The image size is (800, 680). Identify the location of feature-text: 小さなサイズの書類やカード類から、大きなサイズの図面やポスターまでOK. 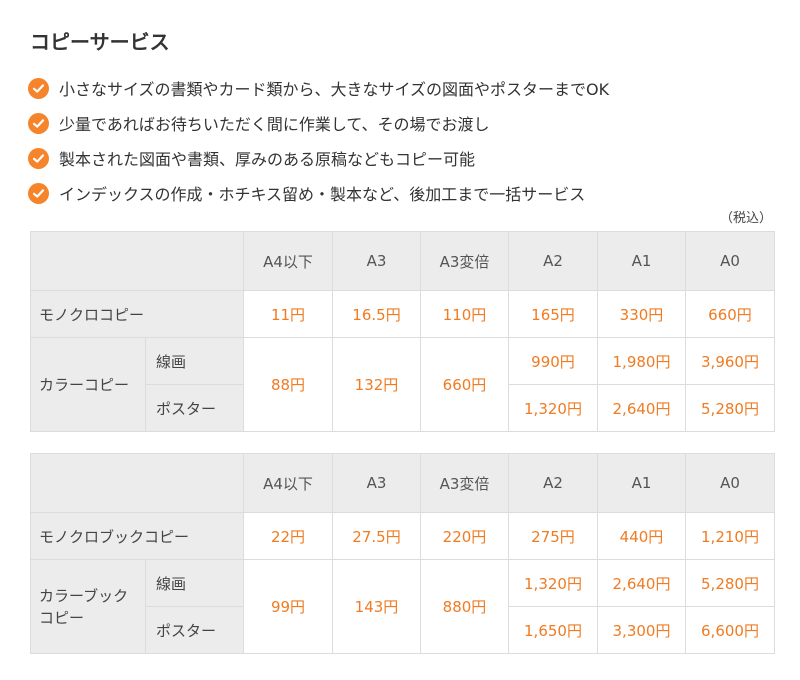
(334, 89).